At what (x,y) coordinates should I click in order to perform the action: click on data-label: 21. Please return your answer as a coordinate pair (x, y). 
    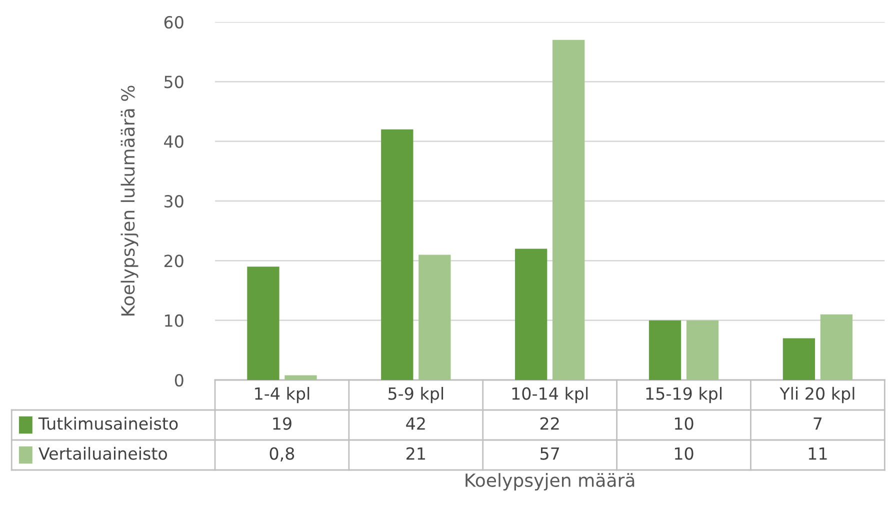
    Looking at the image, I should click on (415, 453).